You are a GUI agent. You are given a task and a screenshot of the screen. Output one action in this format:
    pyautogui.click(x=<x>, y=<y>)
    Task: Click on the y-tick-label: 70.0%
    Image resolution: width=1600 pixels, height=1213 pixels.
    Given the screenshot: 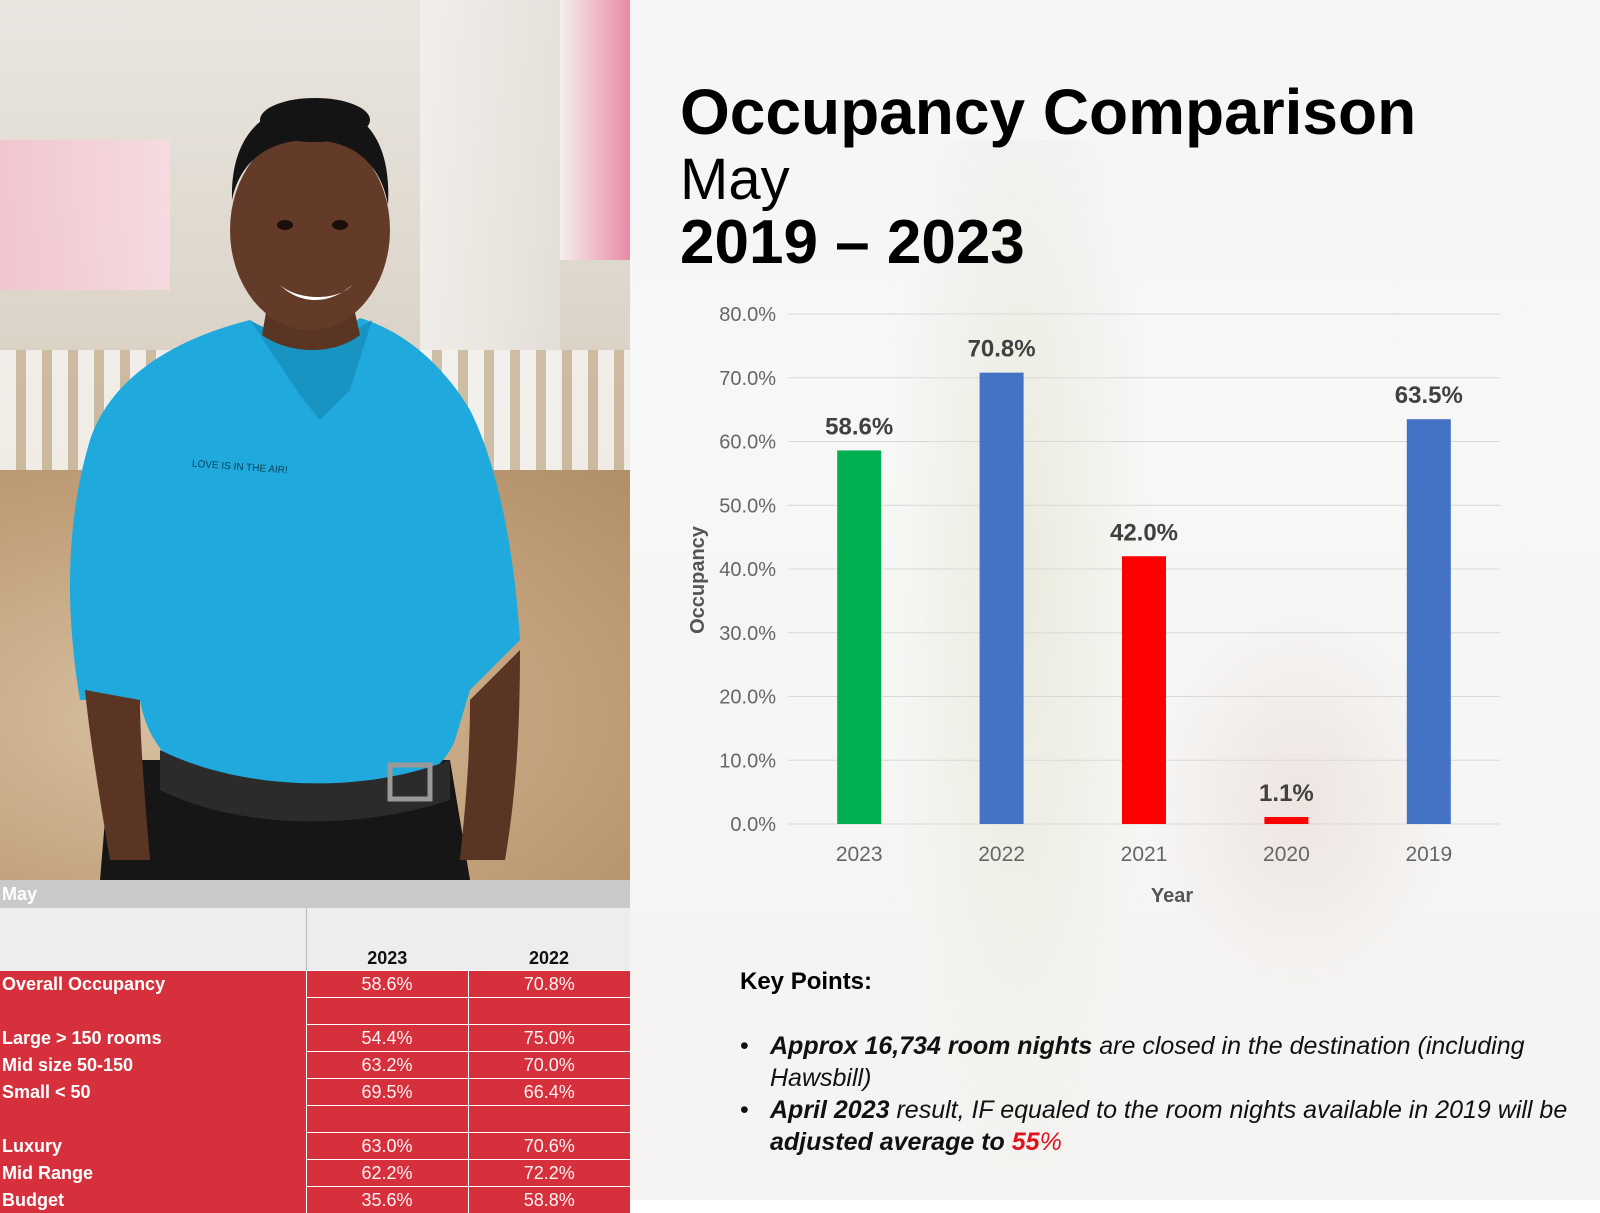 What is the action you would take?
    pyautogui.click(x=747, y=379)
    